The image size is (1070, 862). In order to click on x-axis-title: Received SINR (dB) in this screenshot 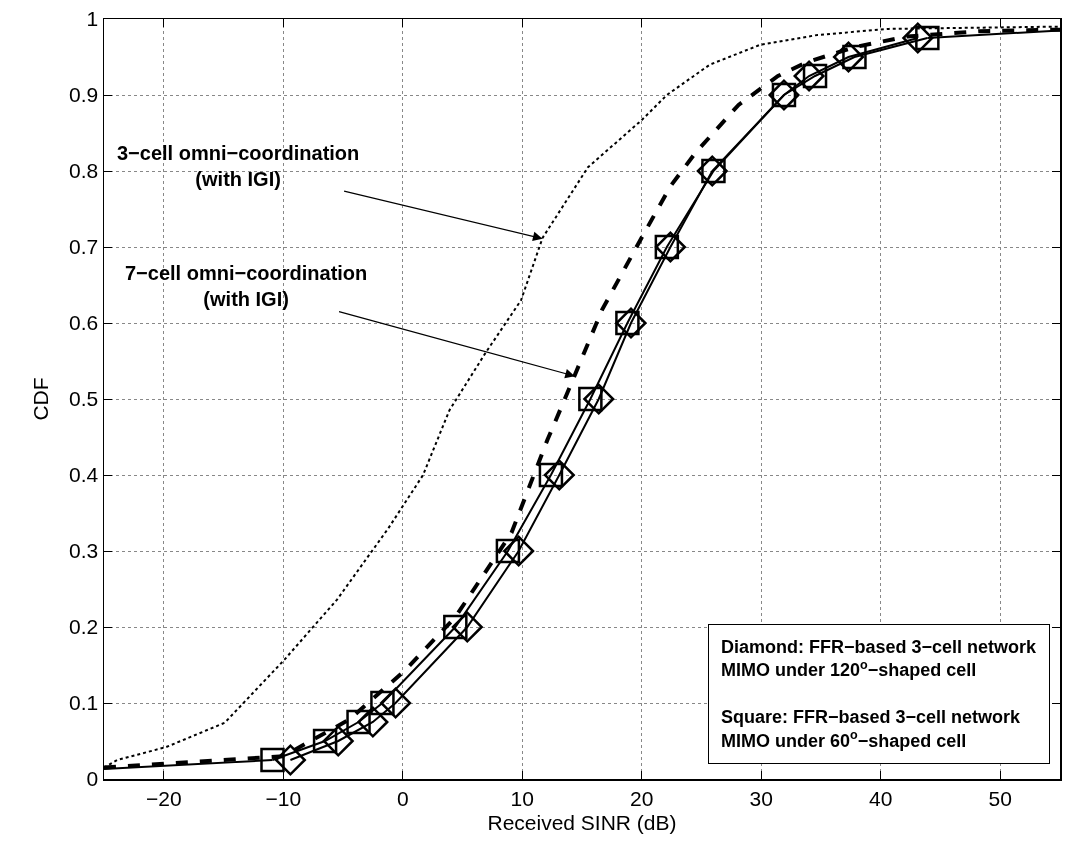, I will do `click(582, 822)`.